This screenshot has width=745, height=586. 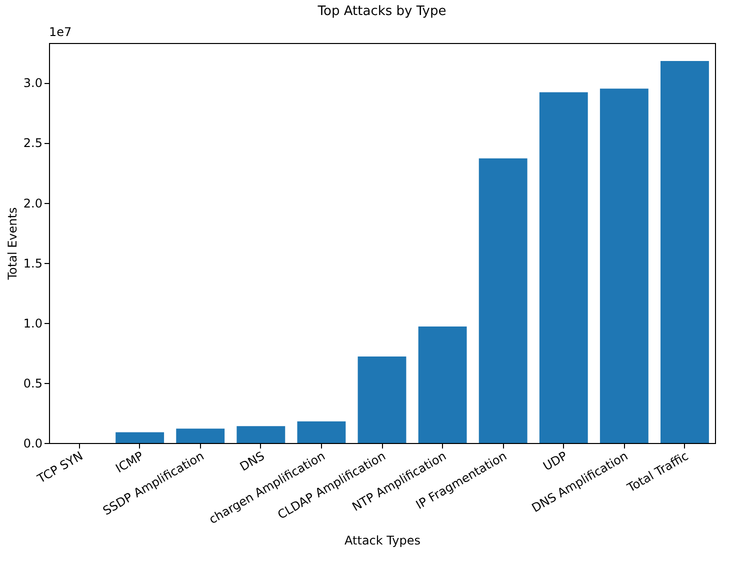 What do you see at coordinates (32, 143) in the screenshot?
I see `y-tick-label: 2.5` at bounding box center [32, 143].